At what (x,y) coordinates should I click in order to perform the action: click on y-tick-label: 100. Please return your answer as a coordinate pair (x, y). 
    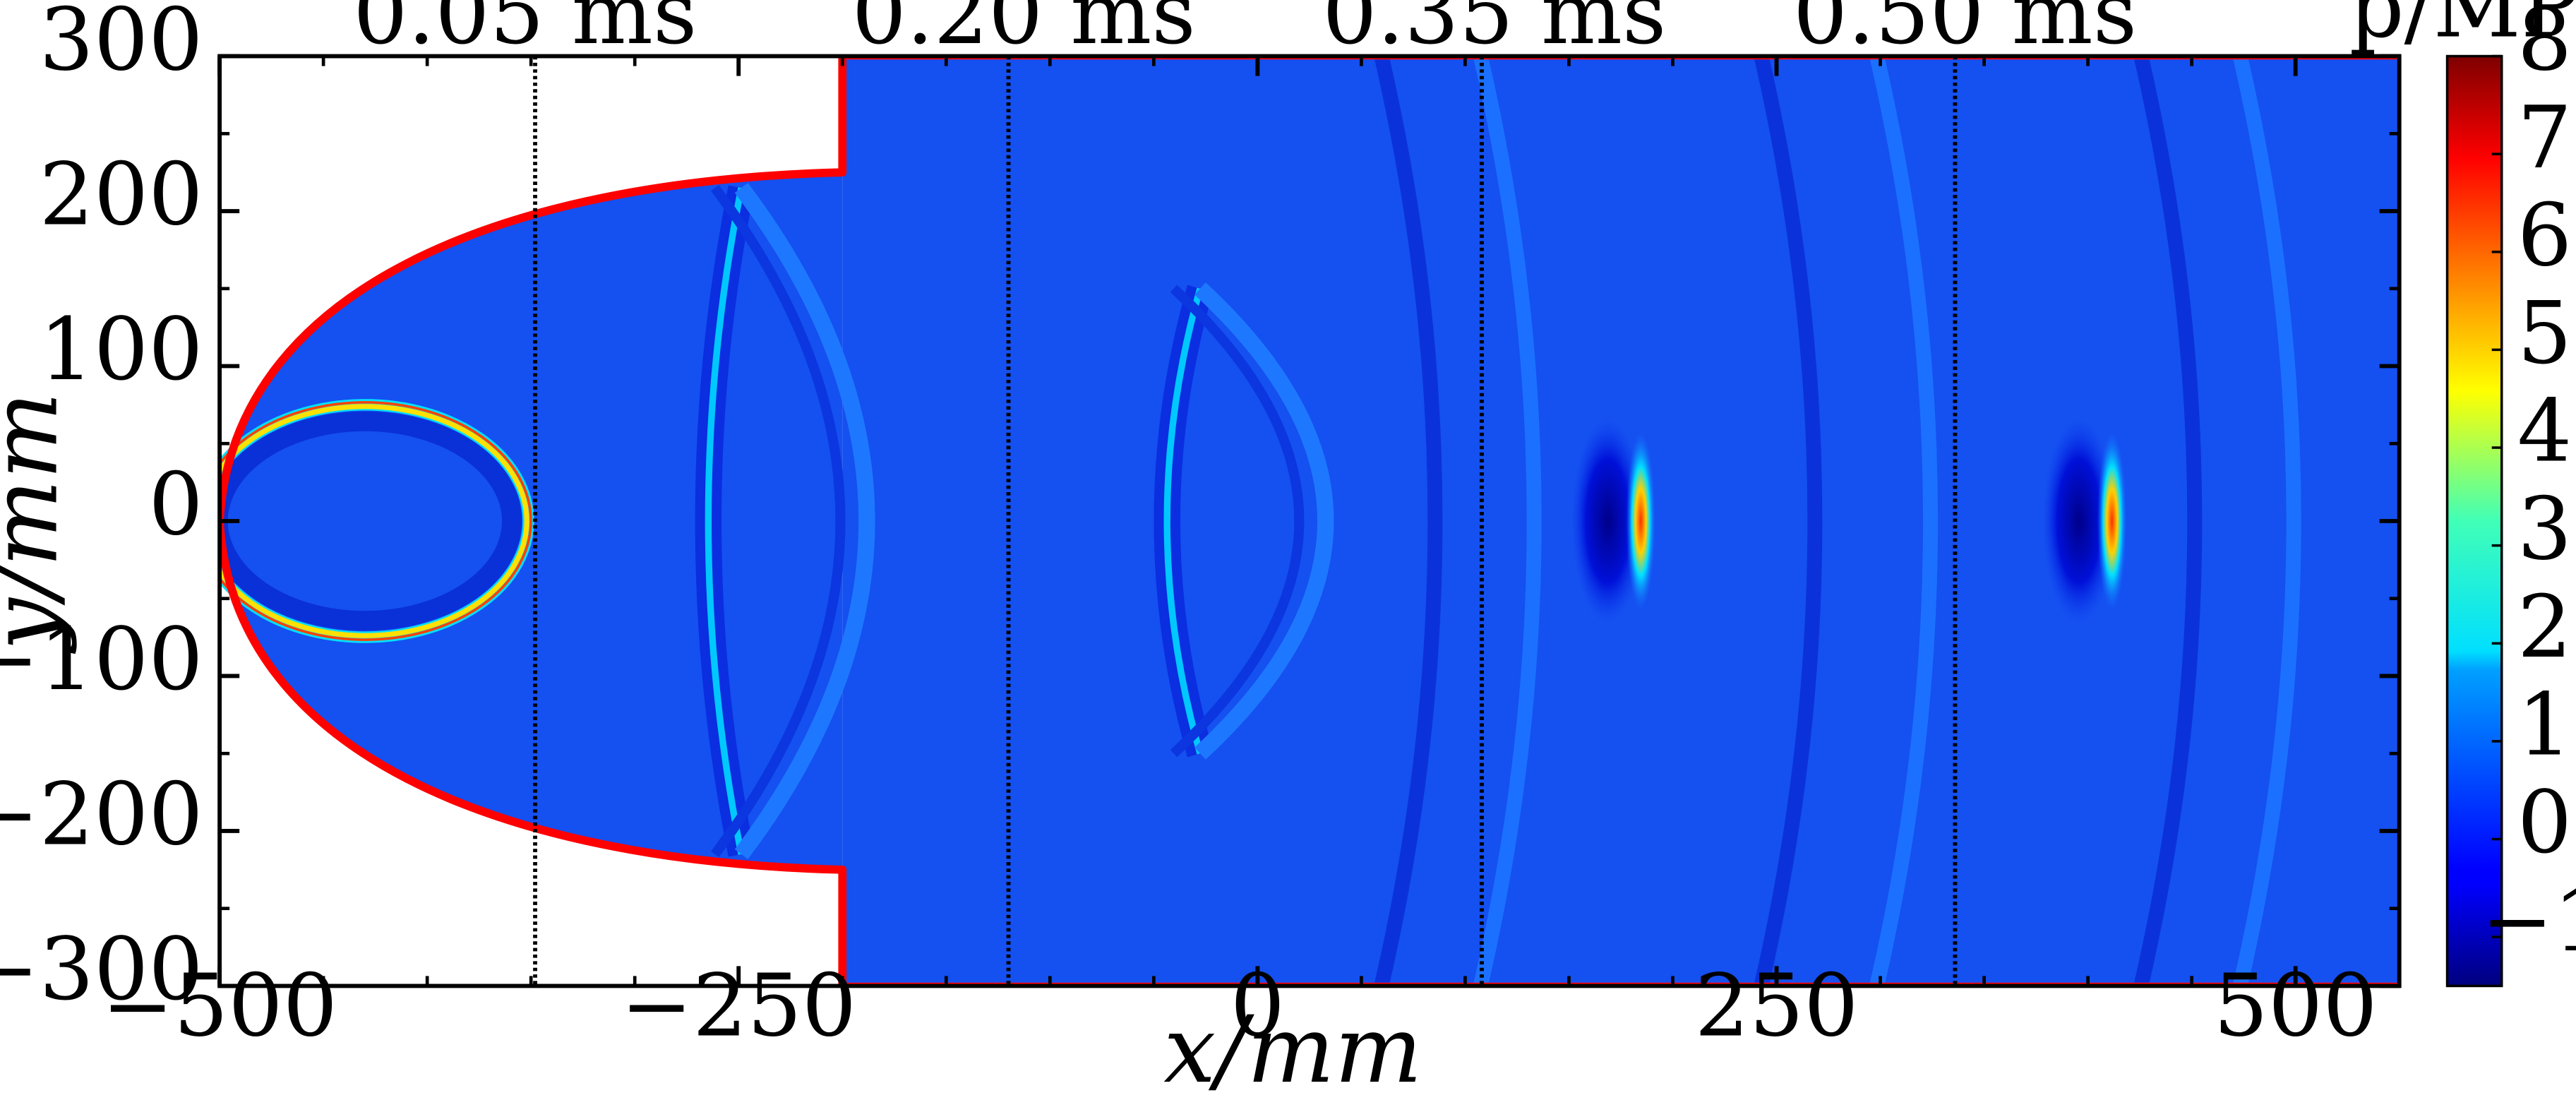
    Looking at the image, I should click on (121, 349).